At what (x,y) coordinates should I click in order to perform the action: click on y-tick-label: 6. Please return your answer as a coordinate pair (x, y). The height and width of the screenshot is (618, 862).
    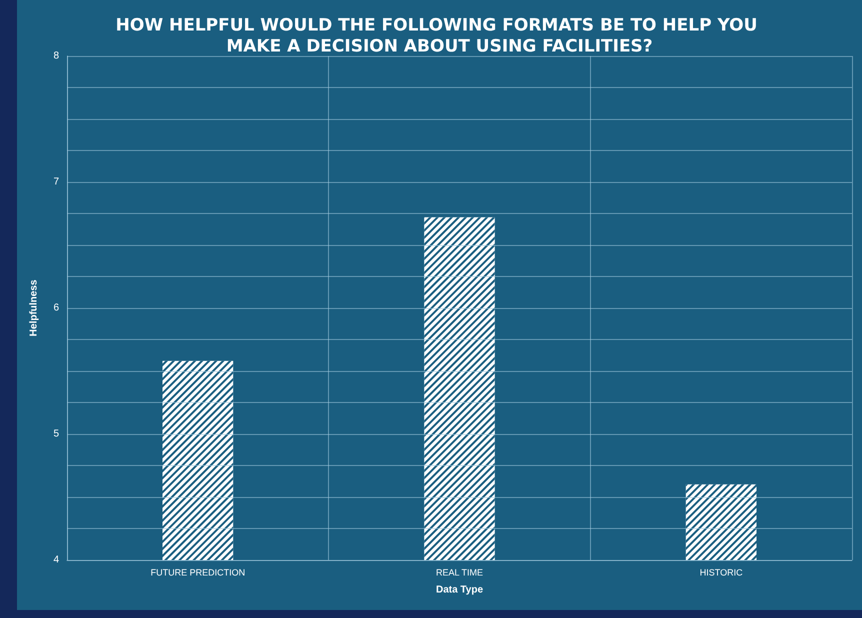
    Looking at the image, I should click on (56, 308).